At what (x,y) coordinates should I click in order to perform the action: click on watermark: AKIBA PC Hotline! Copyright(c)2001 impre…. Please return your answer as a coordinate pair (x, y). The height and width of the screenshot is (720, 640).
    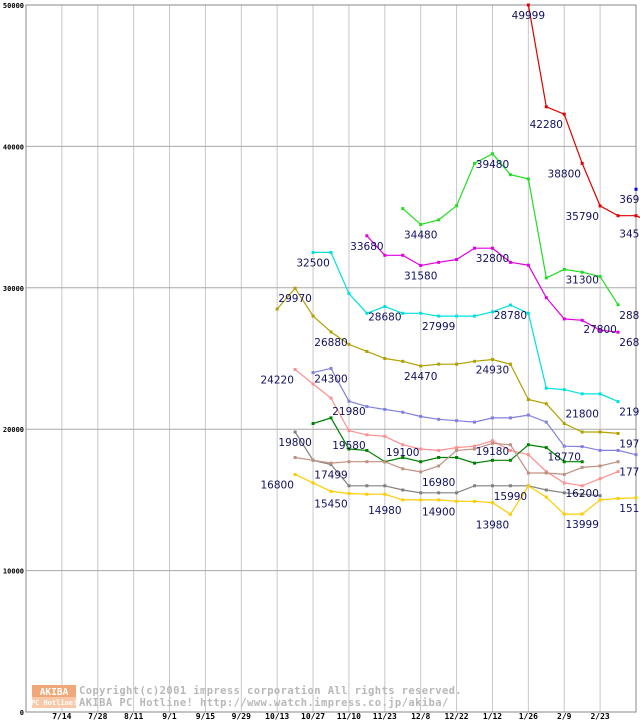
    Looking at the image, I should click on (246, 697).